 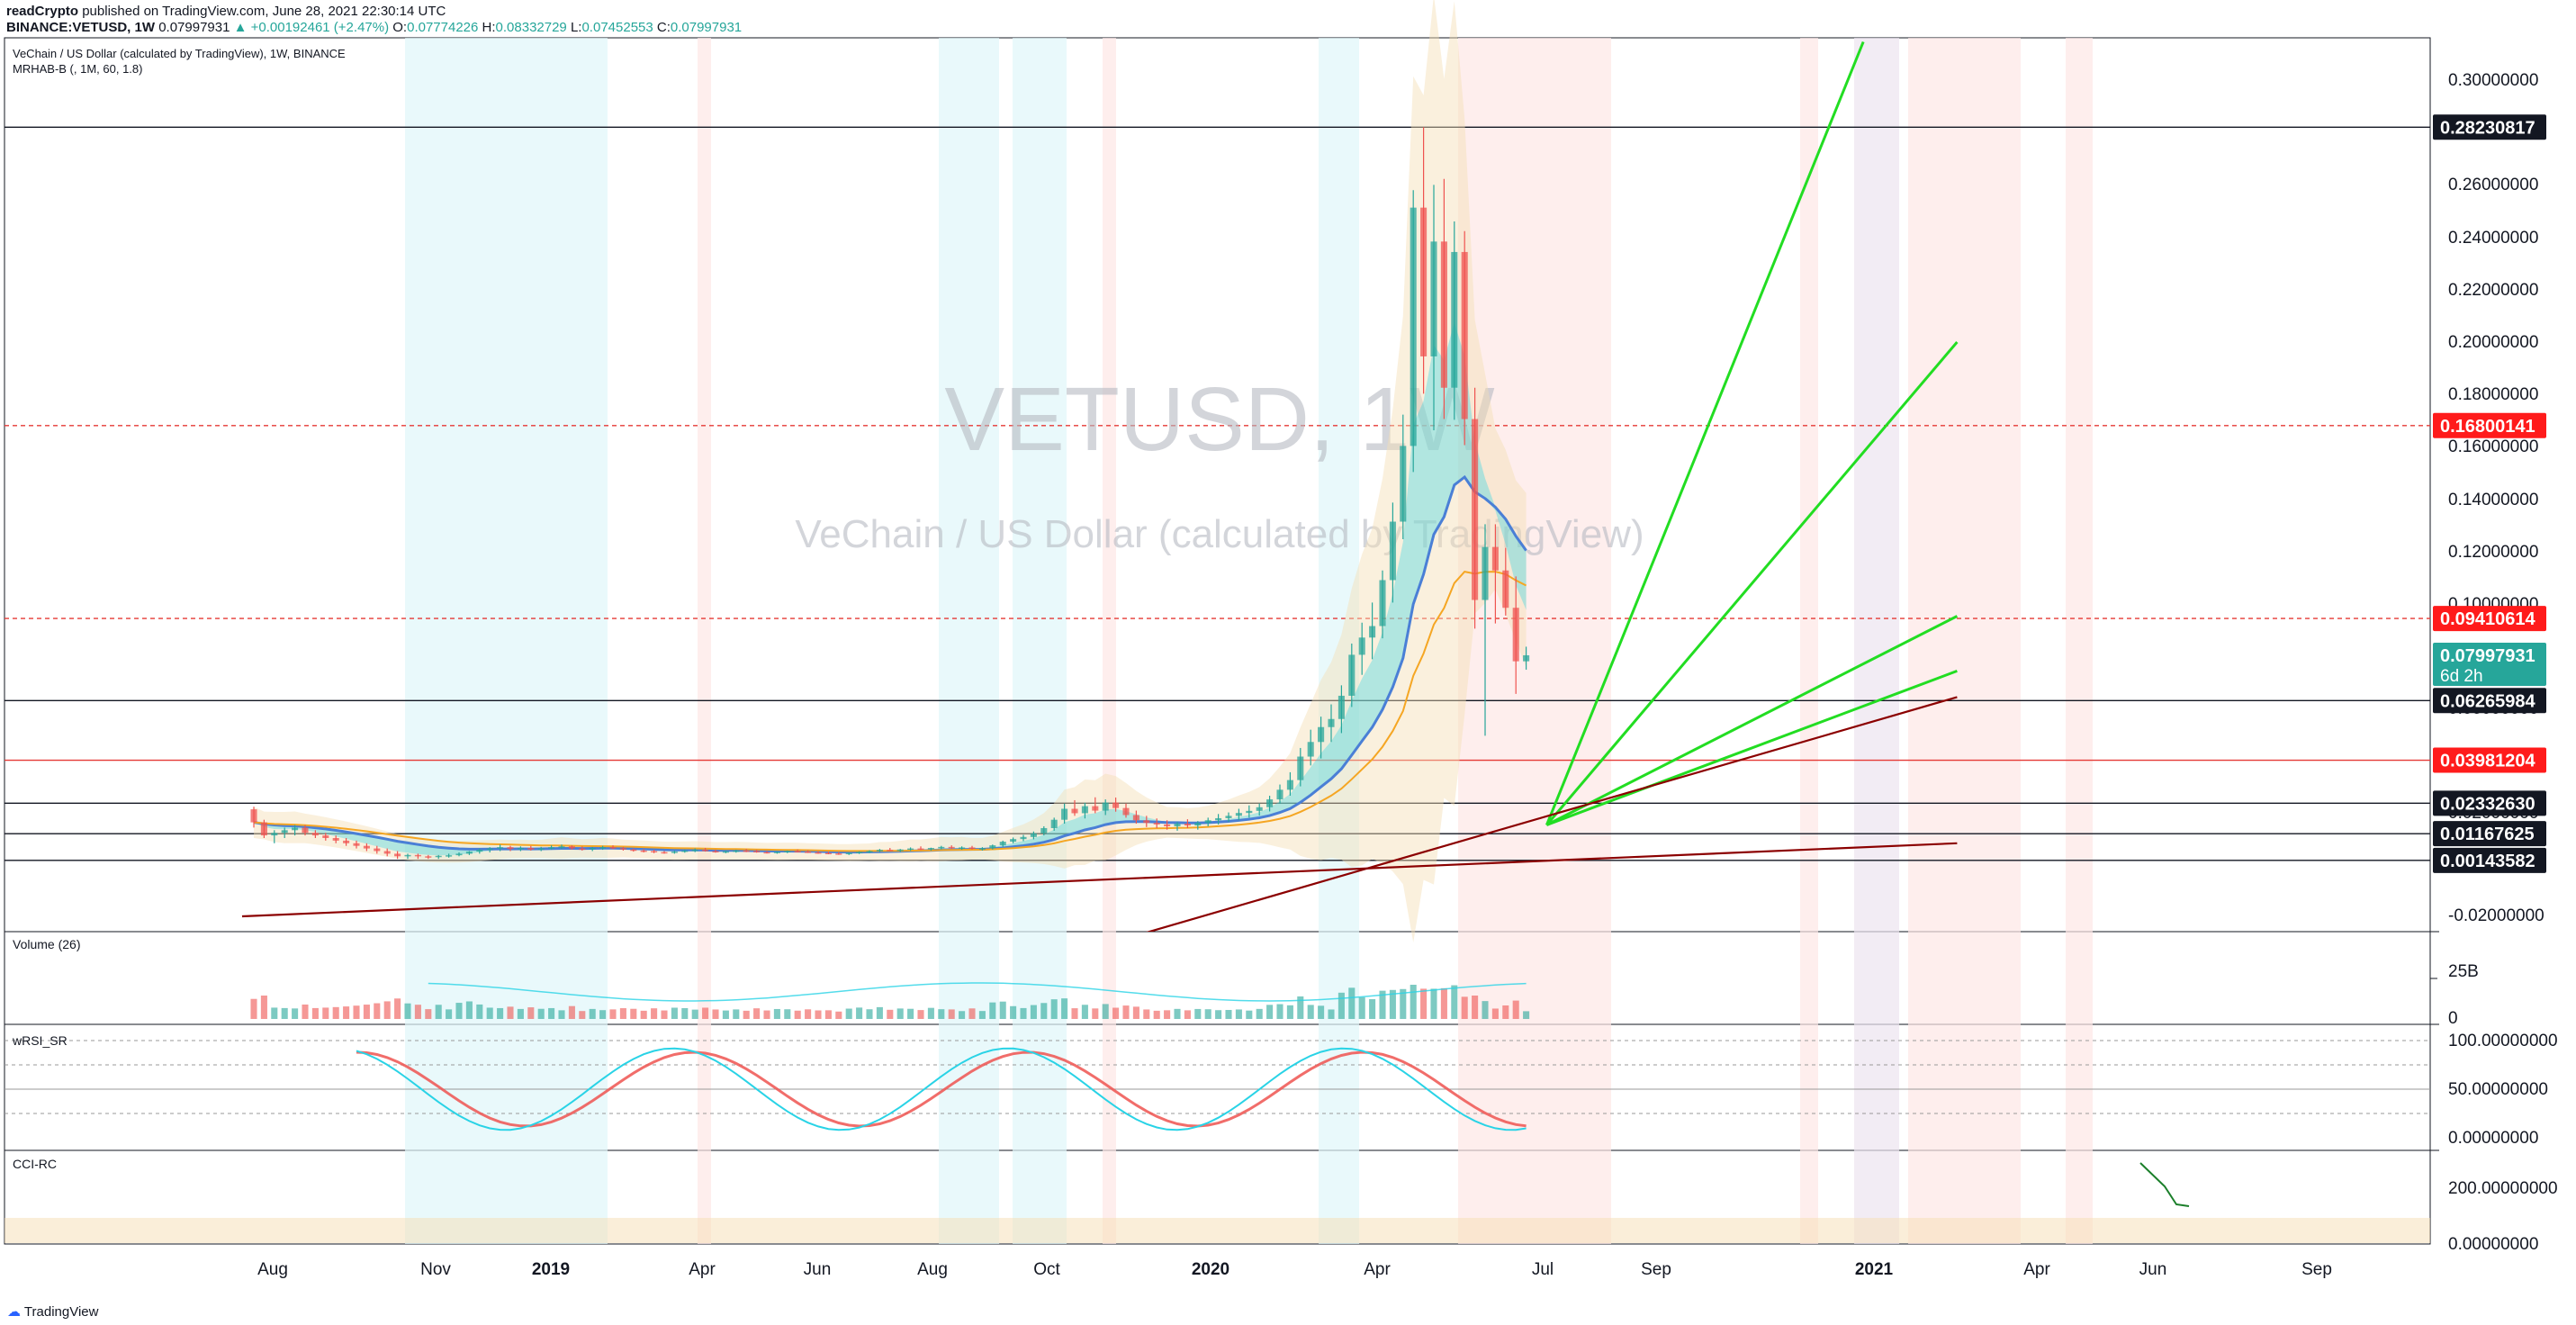 I want to click on price-label-countdown: 6d 2h, so click(x=2461, y=676).